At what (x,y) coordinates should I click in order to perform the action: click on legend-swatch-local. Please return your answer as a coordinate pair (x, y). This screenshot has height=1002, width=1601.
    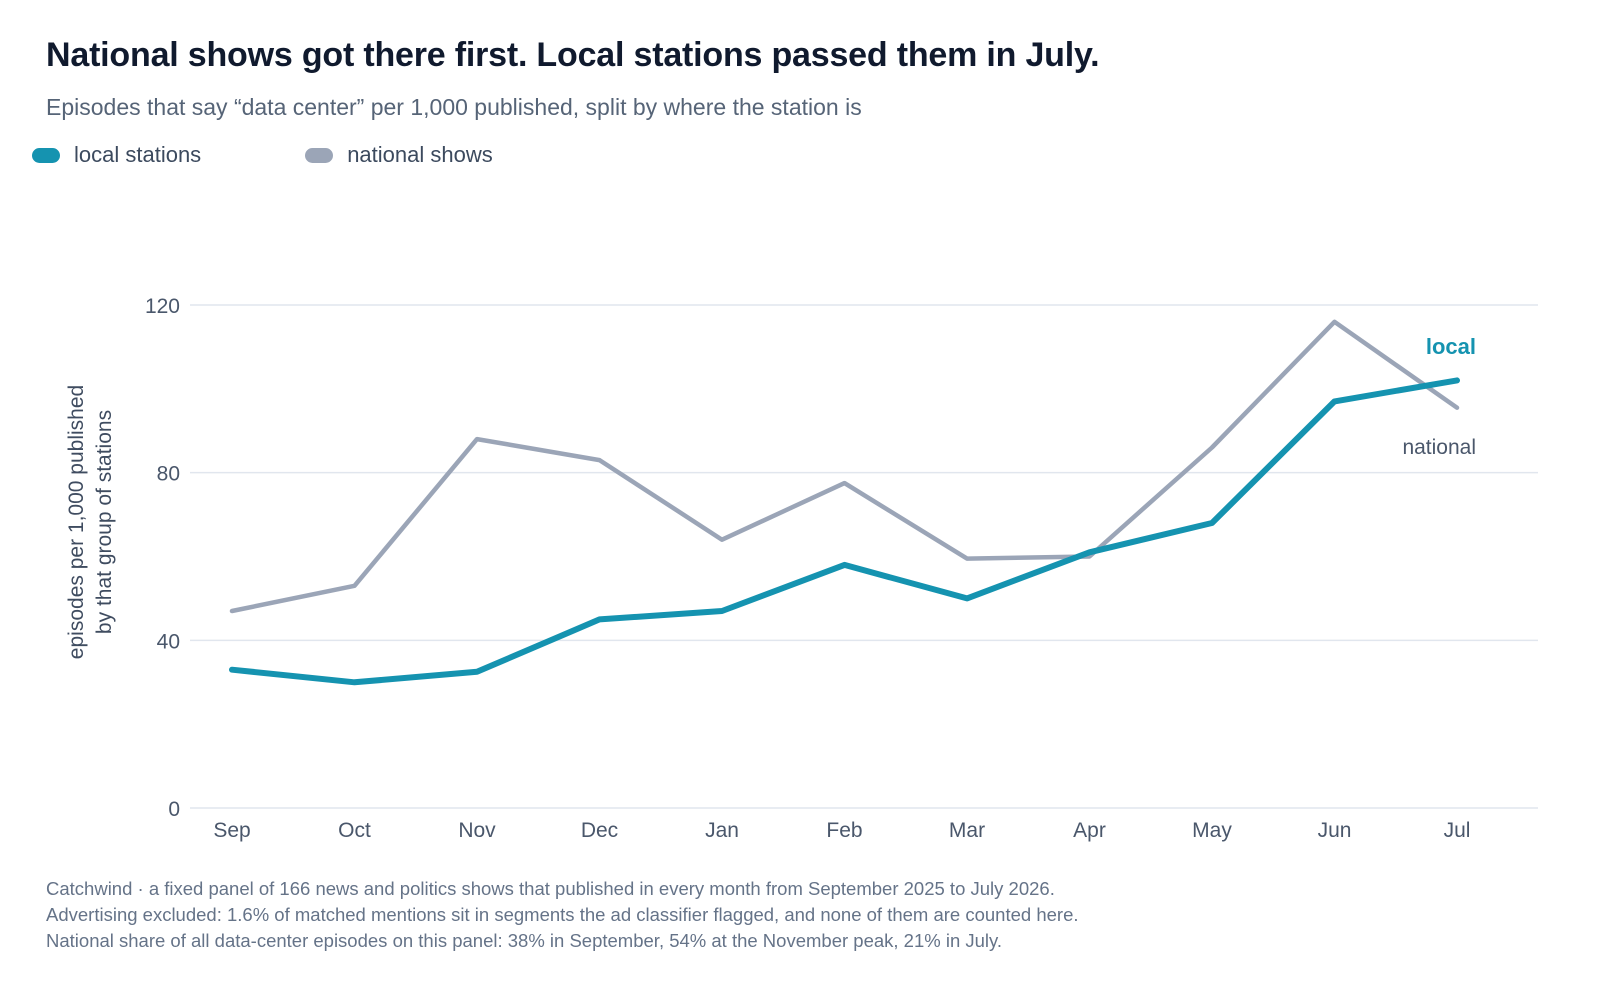
    Looking at the image, I should click on (46, 155).